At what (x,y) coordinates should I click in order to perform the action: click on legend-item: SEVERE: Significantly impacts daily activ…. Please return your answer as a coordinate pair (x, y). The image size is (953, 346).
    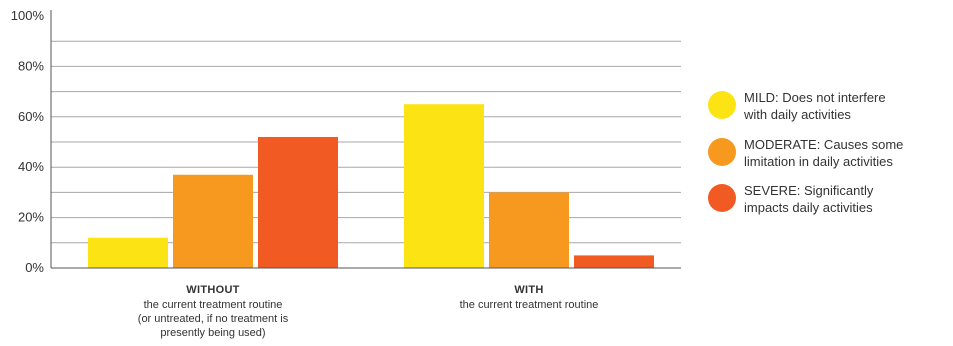
    Looking at the image, I should click on (830, 199).